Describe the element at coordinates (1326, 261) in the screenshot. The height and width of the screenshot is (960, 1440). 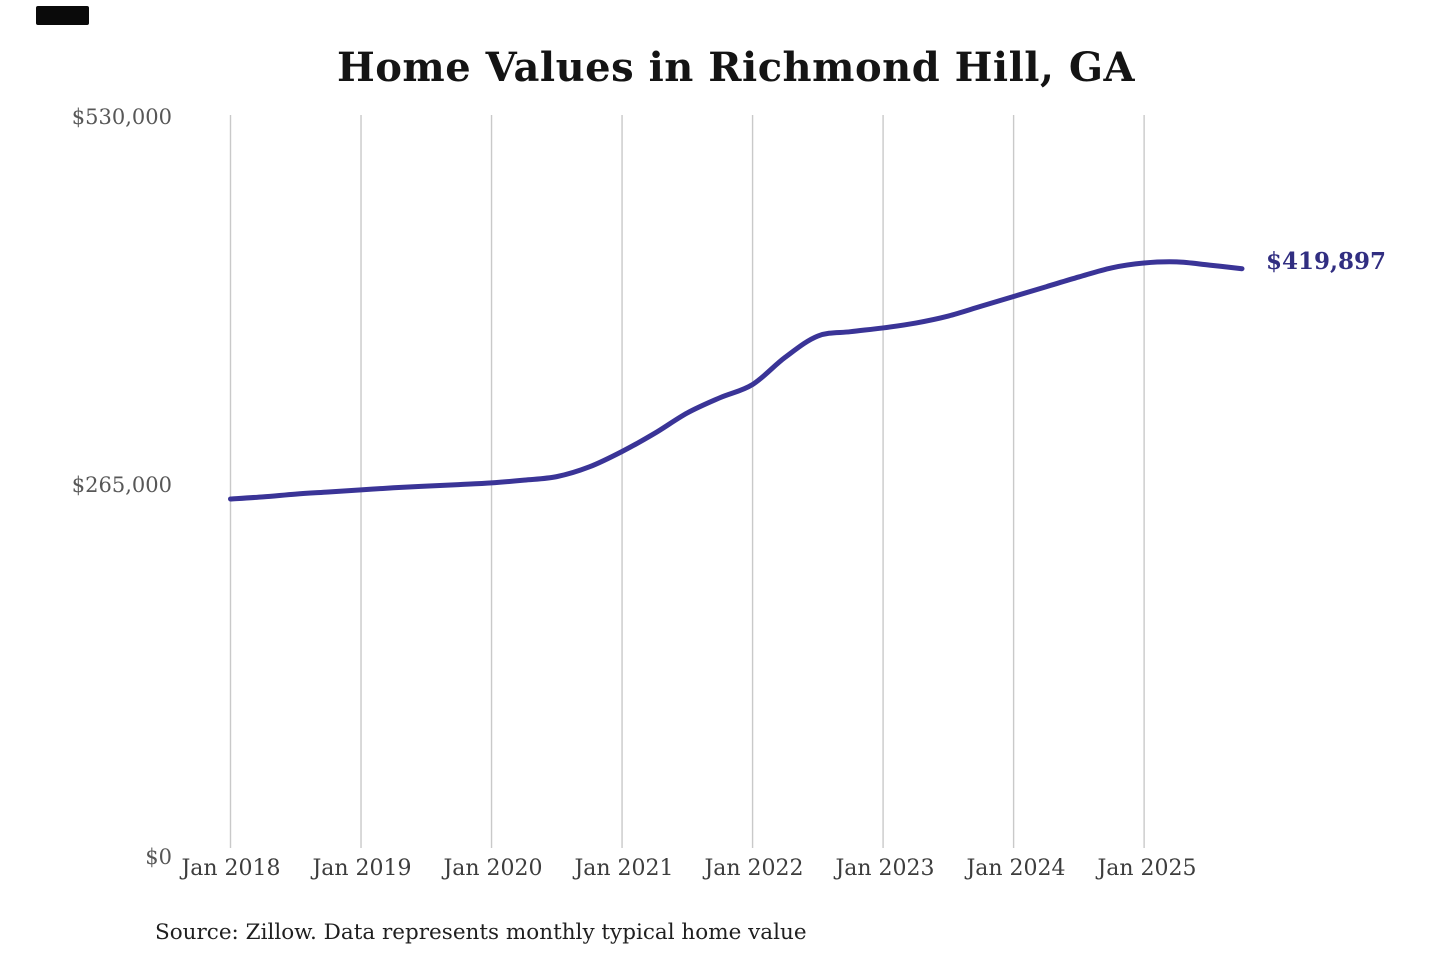
I see `latest-value-label: $419,897` at that location.